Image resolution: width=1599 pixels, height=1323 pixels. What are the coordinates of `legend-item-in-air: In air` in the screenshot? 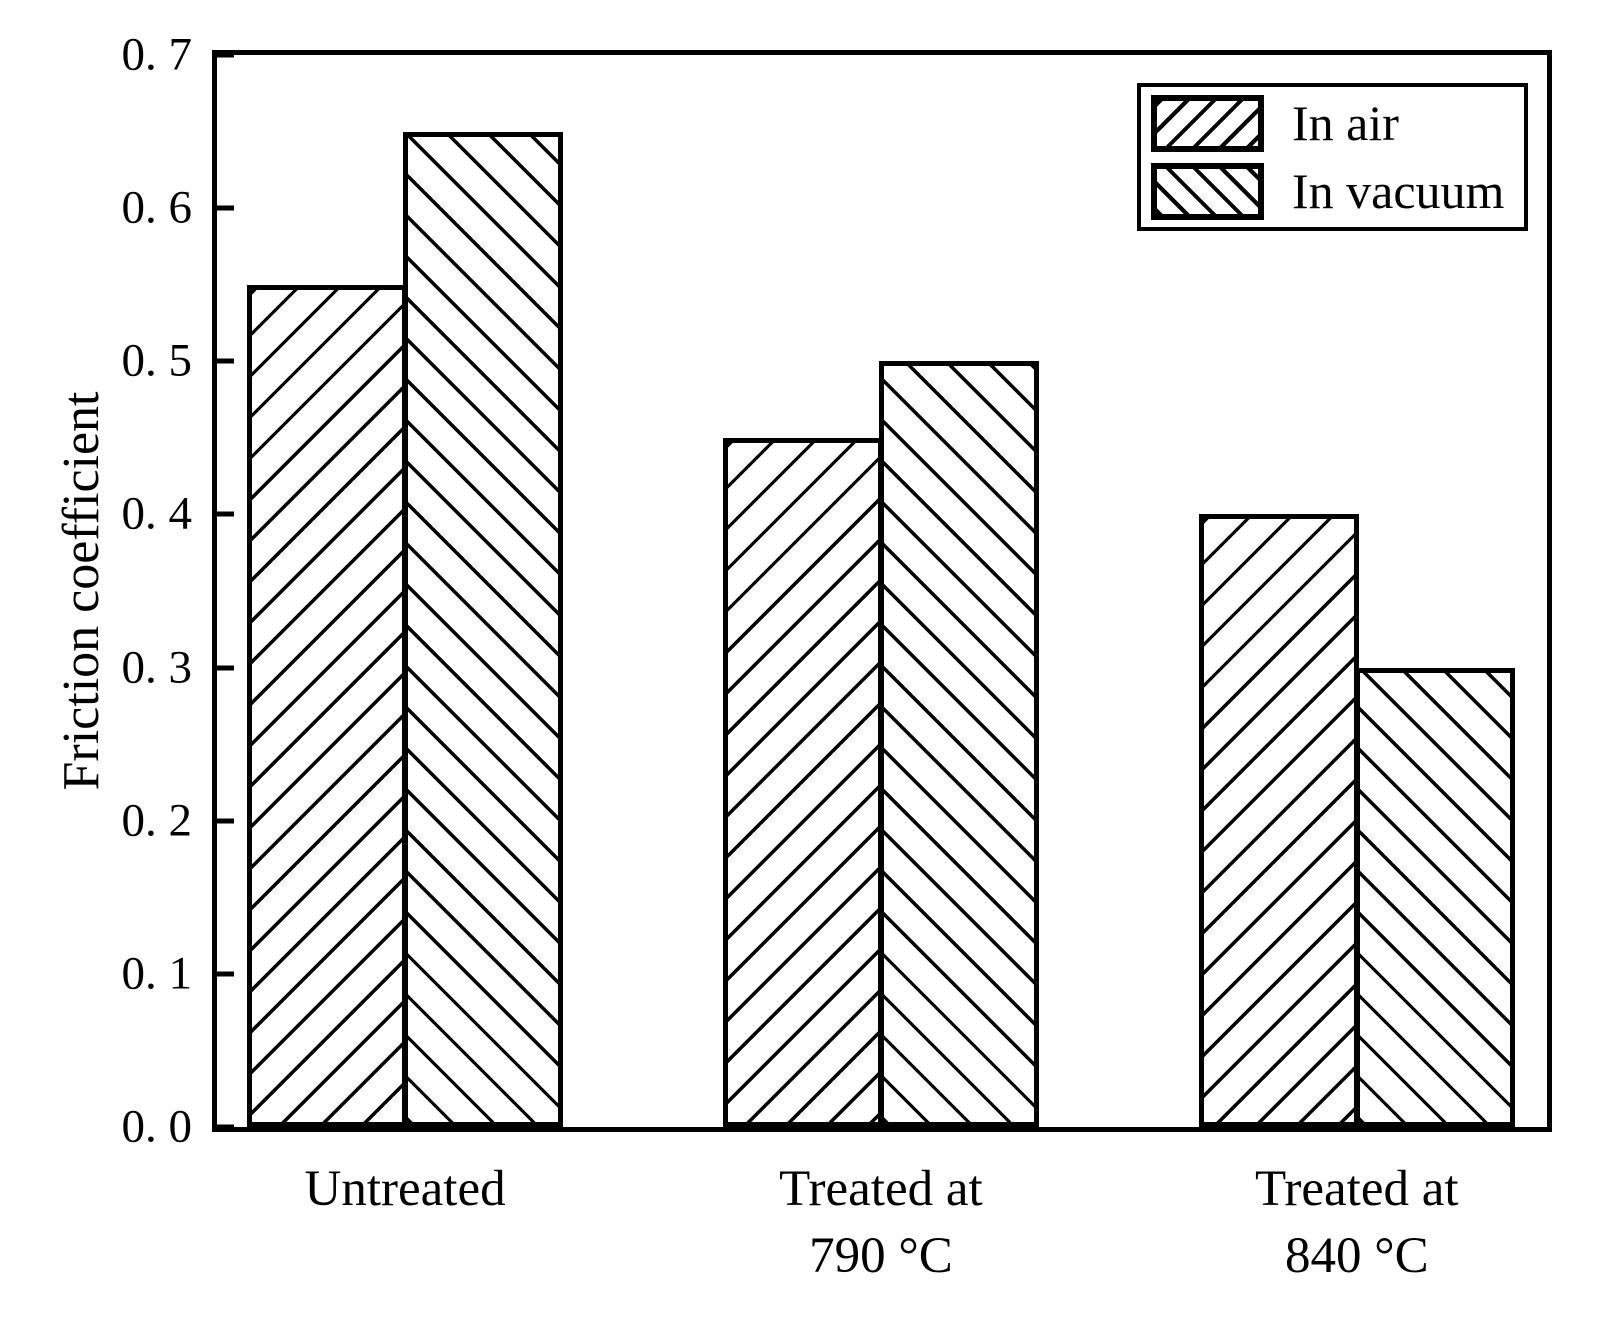 It's located at (1332, 123).